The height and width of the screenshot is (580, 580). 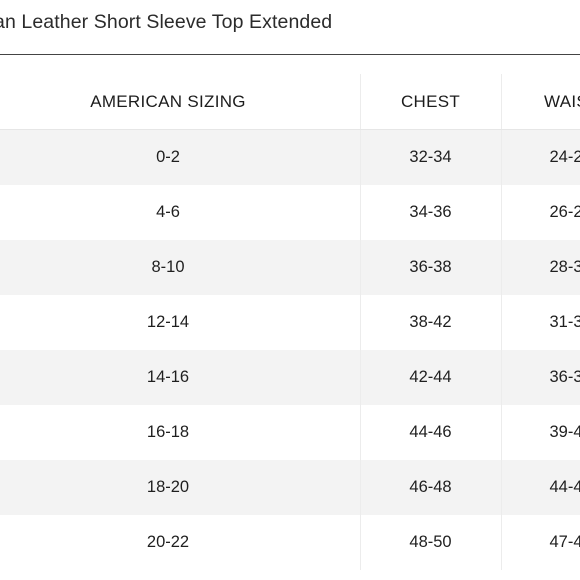 What do you see at coordinates (430, 432) in the screenshot?
I see `cell-chest: 44-46` at bounding box center [430, 432].